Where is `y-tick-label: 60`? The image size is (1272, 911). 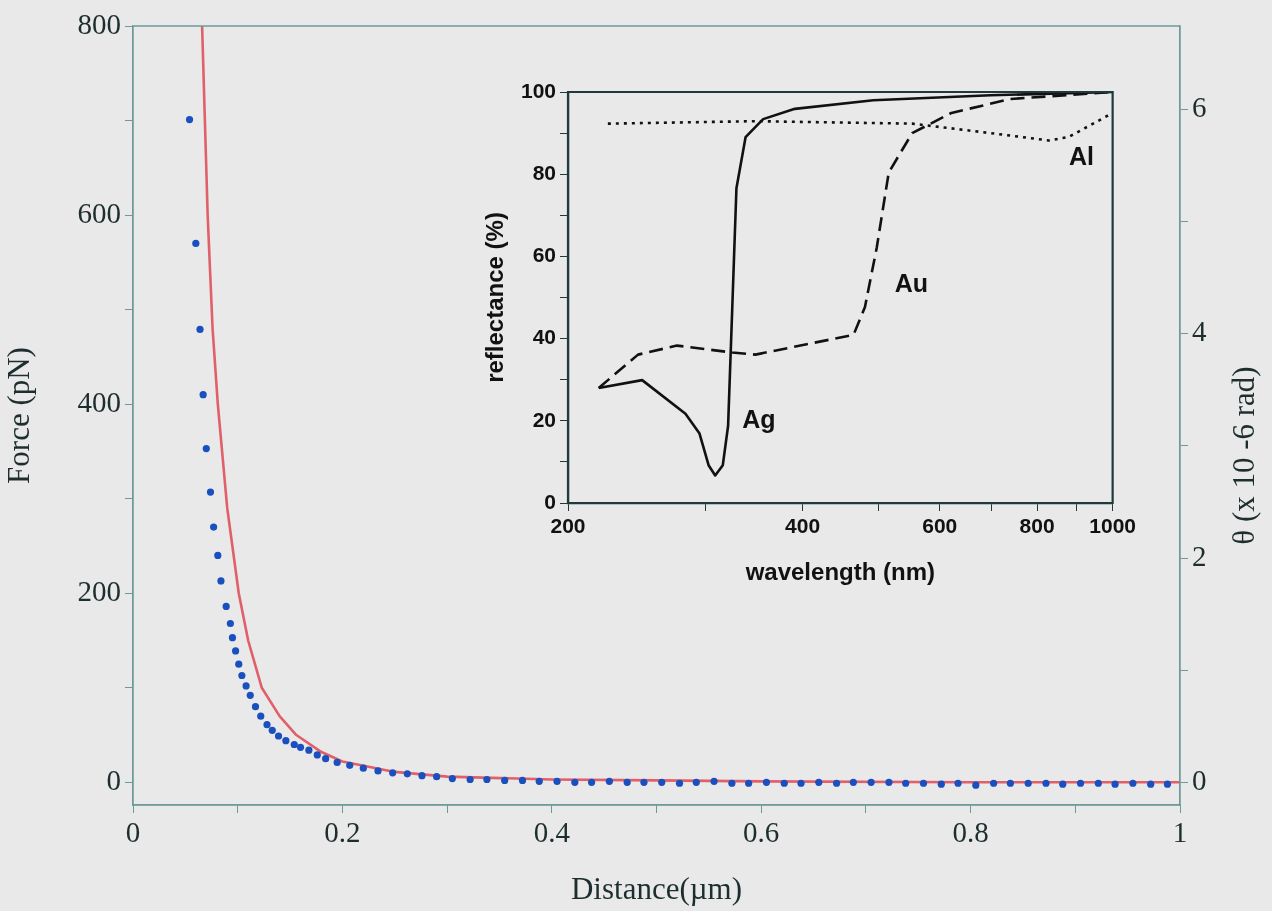 y-tick-label: 60 is located at coordinates (544, 255).